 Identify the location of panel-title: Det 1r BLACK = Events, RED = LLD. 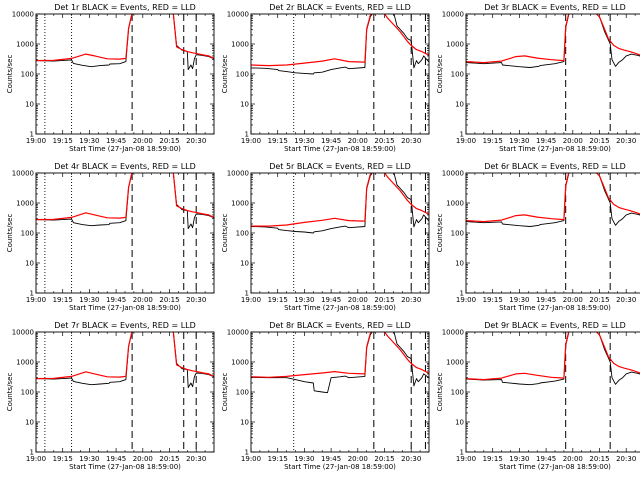
(125, 7).